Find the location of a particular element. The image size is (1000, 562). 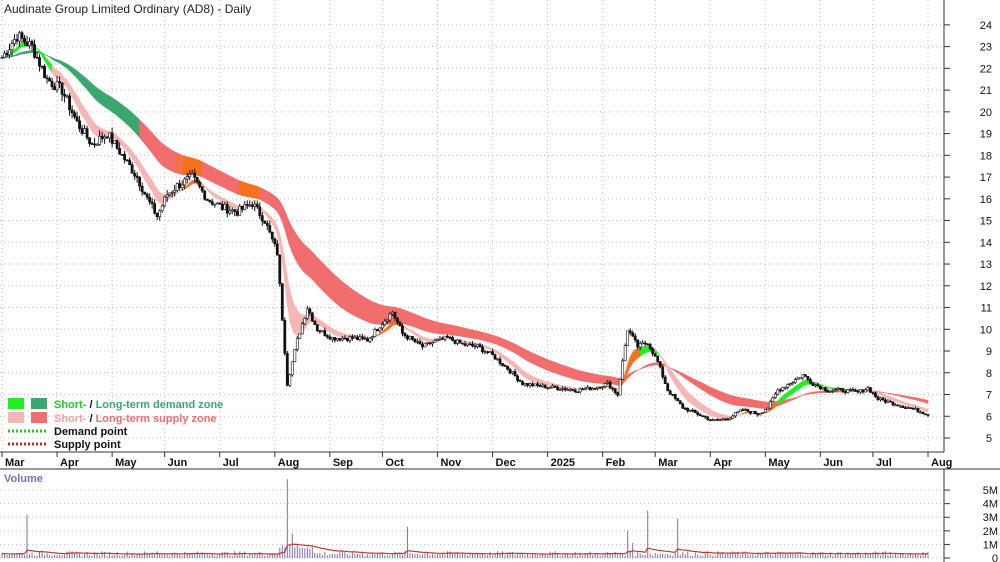

price-tick-label: 7 is located at coordinates (989, 396).